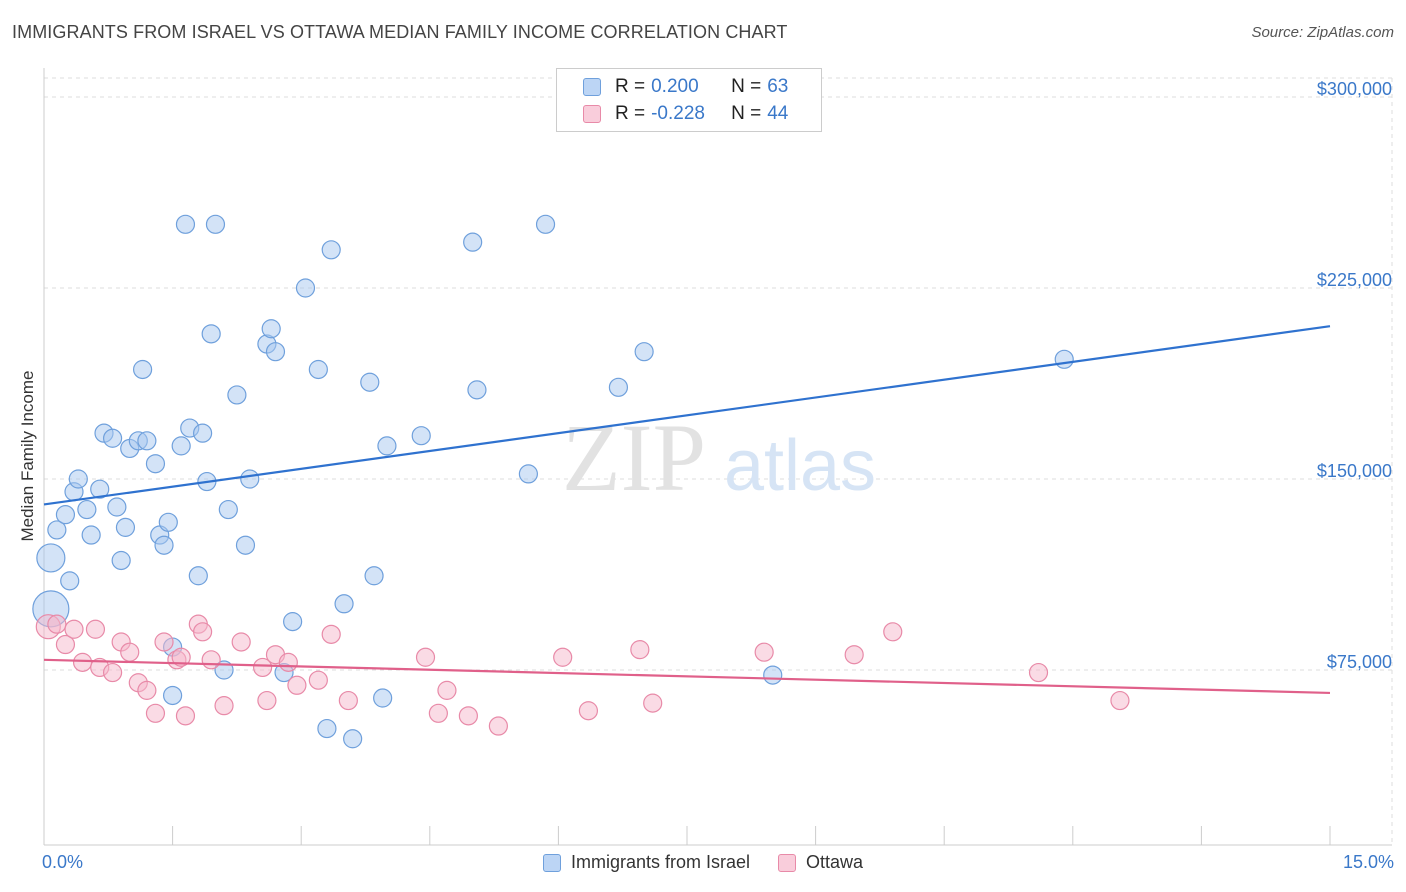  What do you see at coordinates (551, 862) in the screenshot?
I see `legend-swatch-israel` at bounding box center [551, 862].